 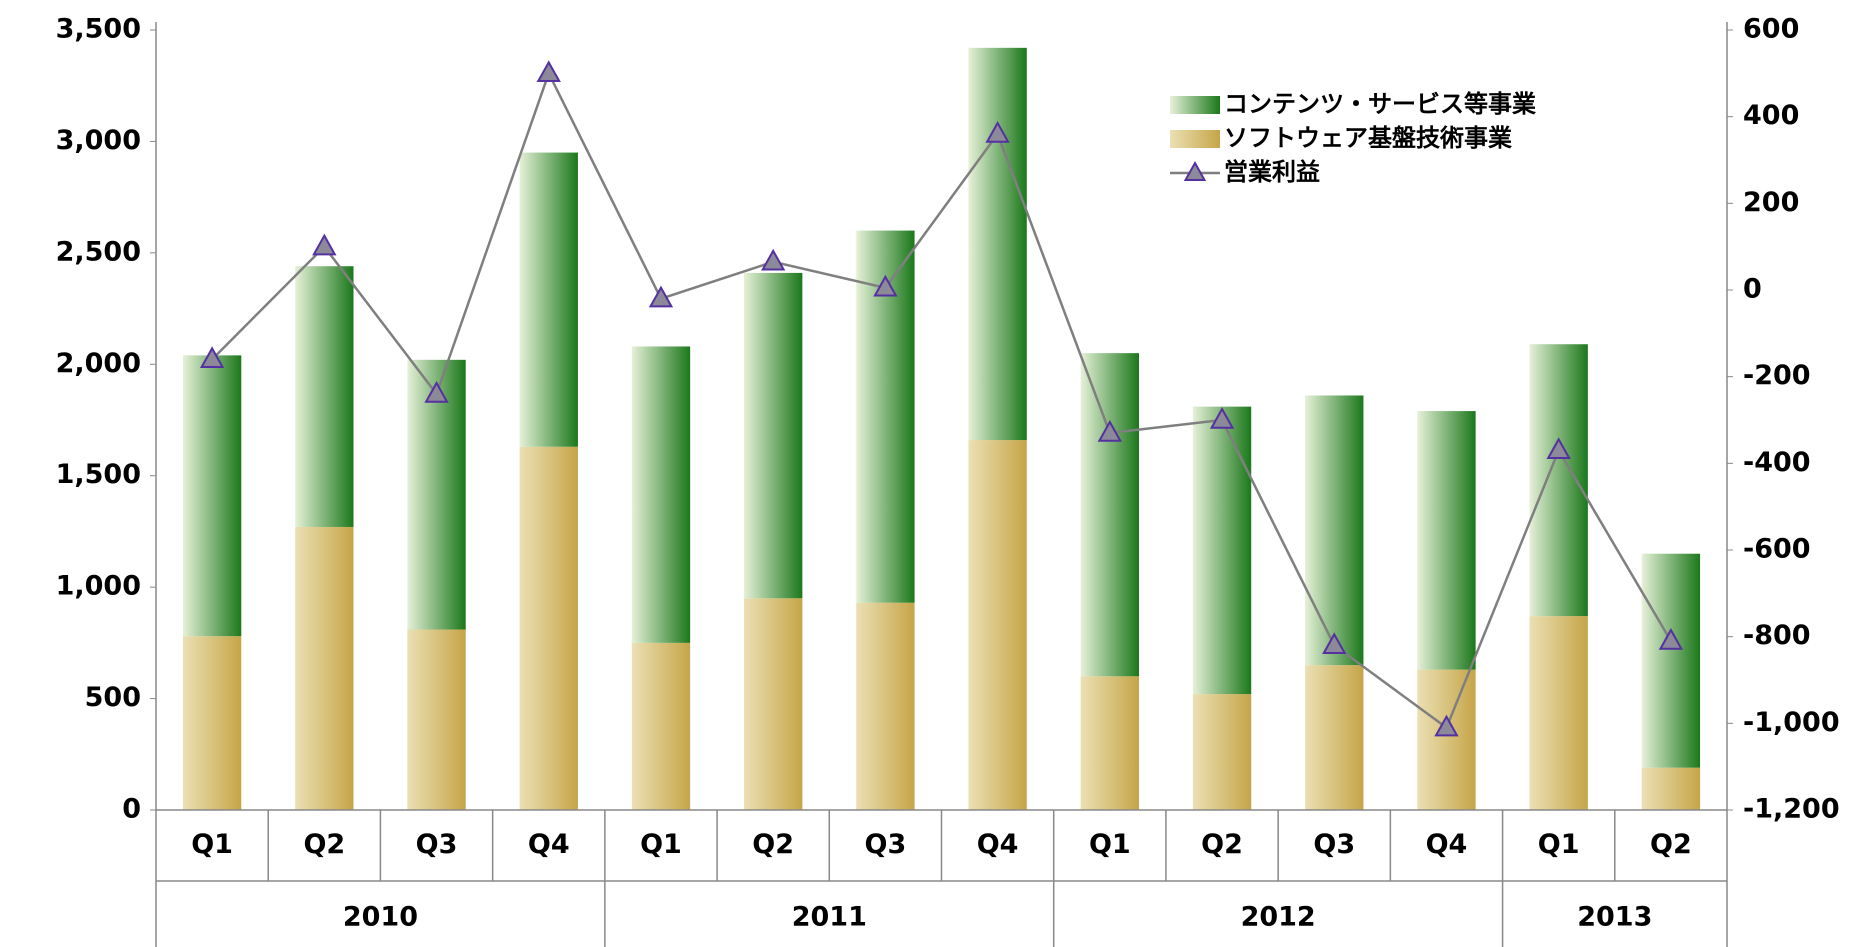 What do you see at coordinates (1272, 172) in the screenshot?
I see `legend-label: 営業利益` at bounding box center [1272, 172].